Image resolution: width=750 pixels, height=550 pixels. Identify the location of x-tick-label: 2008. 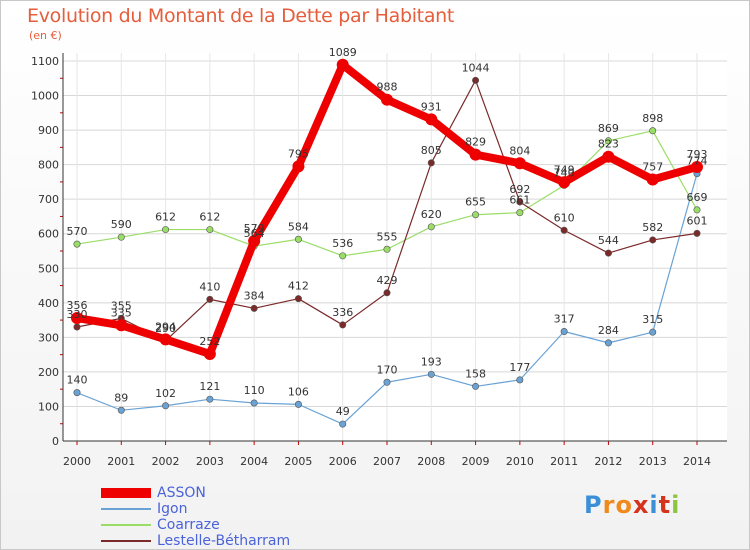
(431, 461).